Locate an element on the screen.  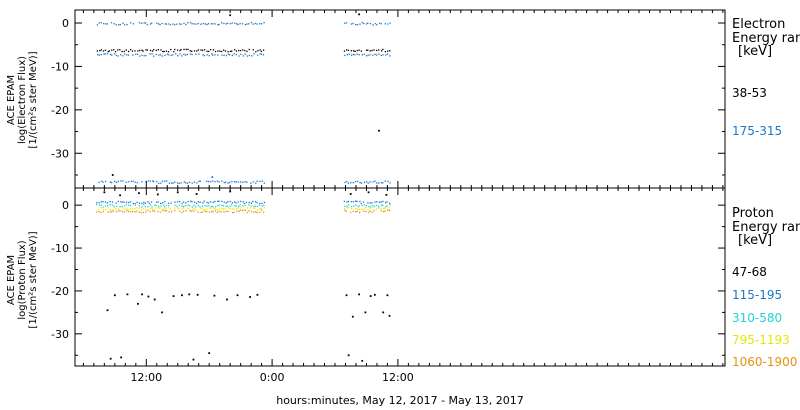
electron-ylabel-line-3: [1/(cm²s ster MeV)] is located at coordinates (33, 99).